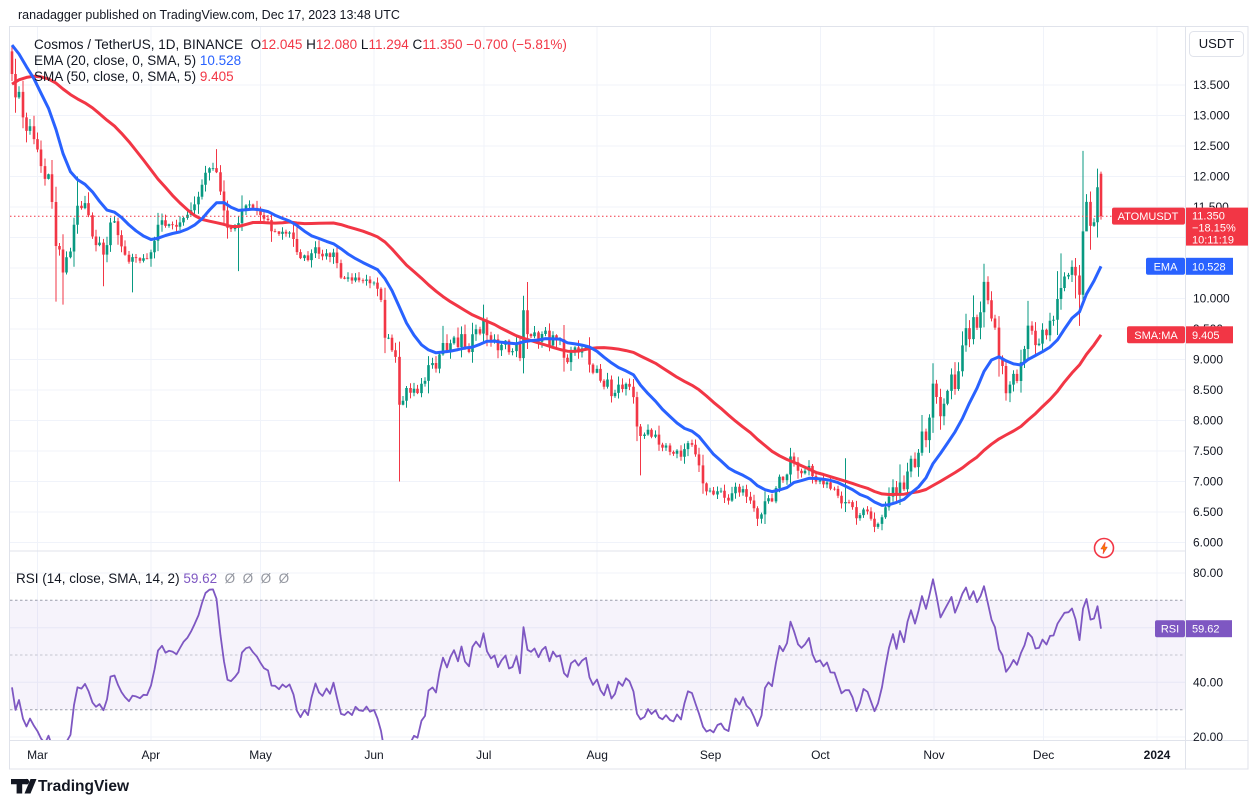 The image size is (1258, 805). What do you see at coordinates (1043, 755) in the screenshot?
I see `svg-text: Dec` at bounding box center [1043, 755].